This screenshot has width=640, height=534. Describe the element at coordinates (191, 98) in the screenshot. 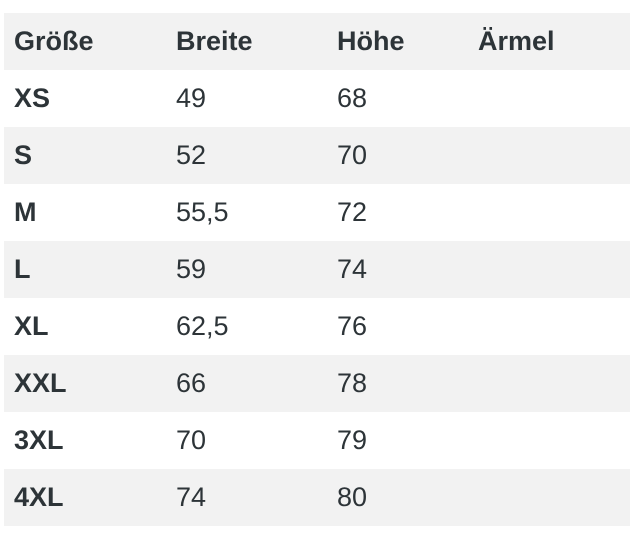

I see `cell-width: 49` at that location.